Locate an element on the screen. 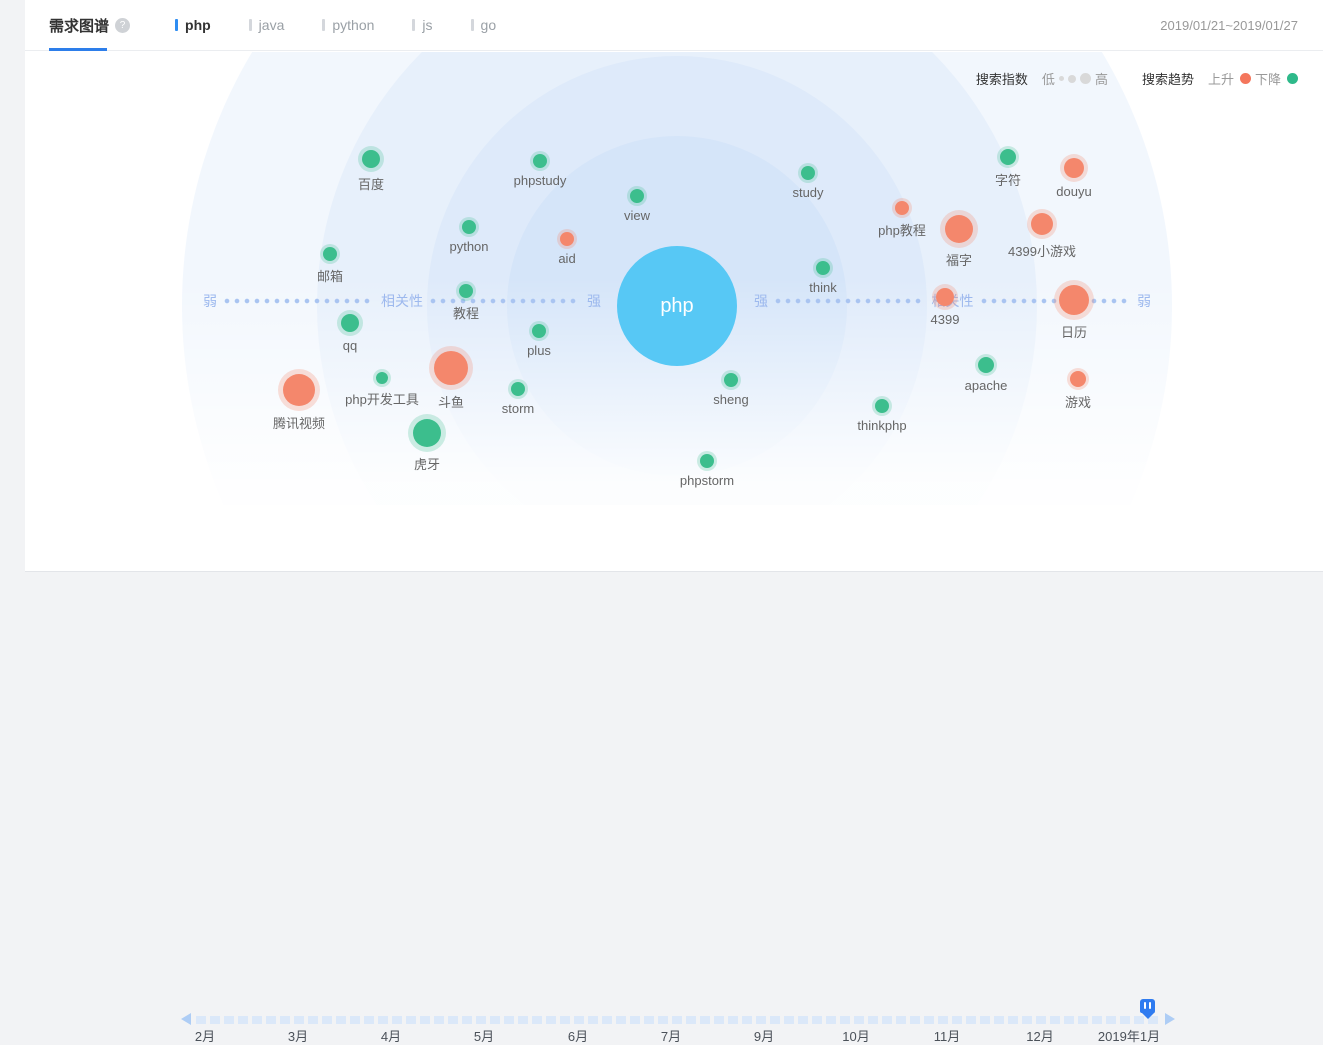  keyword-bubble-教程 is located at coordinates (466, 291).